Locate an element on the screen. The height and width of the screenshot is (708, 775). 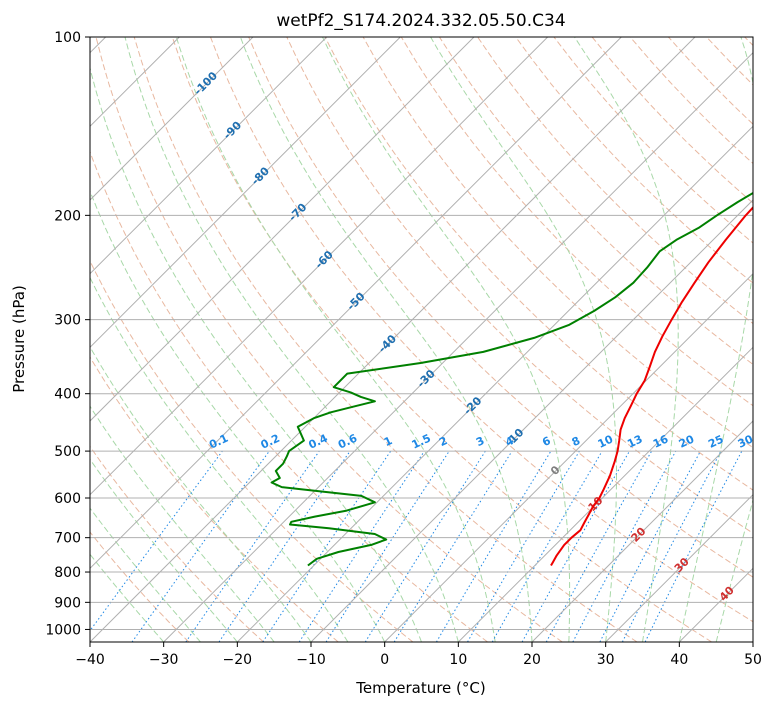
x-tick-label: 40 is located at coordinates (679, 660).